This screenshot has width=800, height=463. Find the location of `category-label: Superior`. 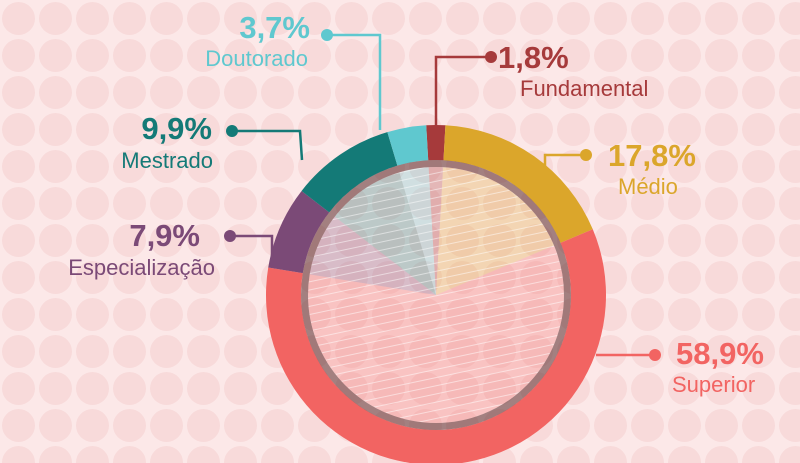

category-label: Superior is located at coordinates (713, 384).